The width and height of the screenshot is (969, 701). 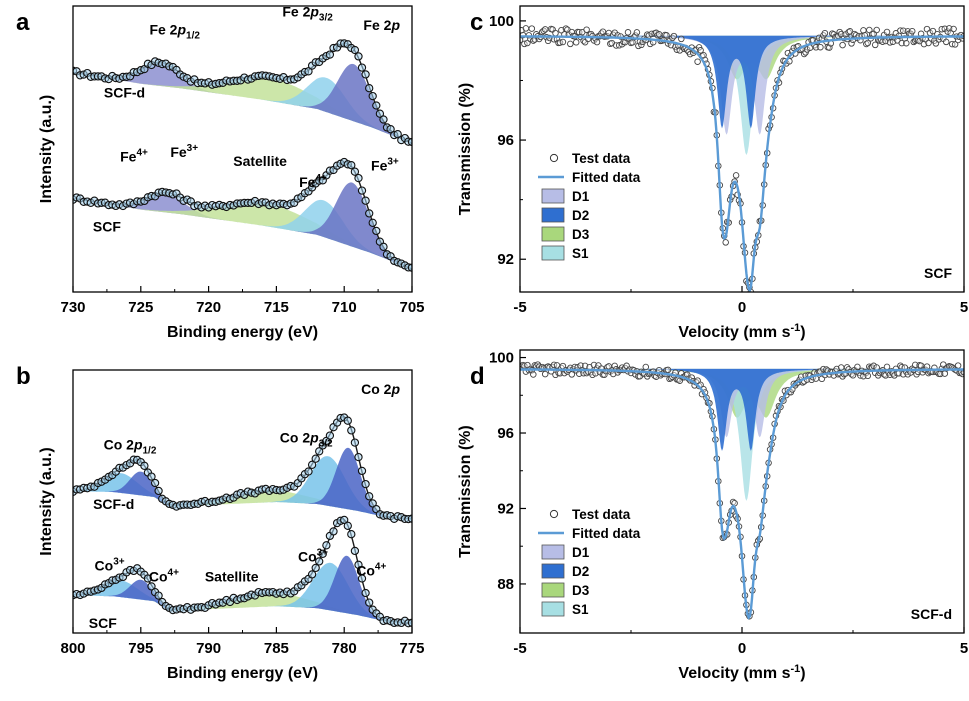 I want to click on annotation-lab-p12: Fe 2p1/2, so click(x=174, y=32).